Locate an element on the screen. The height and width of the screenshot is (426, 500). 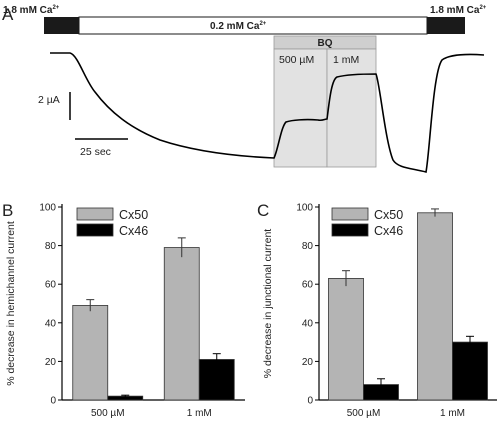
panel-b-legend-swatch-cx50 is located at coordinates (95, 214).